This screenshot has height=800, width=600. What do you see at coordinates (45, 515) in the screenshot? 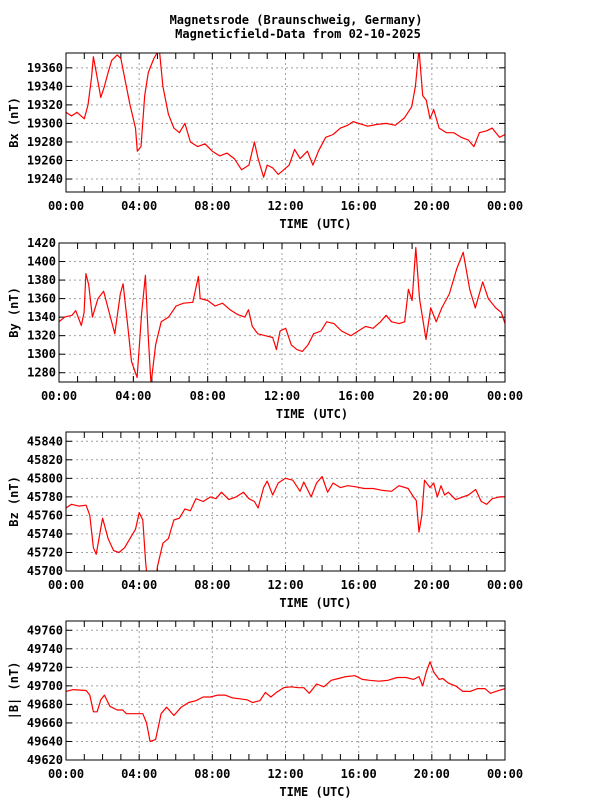
I see `y-tick-label: 45760` at bounding box center [45, 515].